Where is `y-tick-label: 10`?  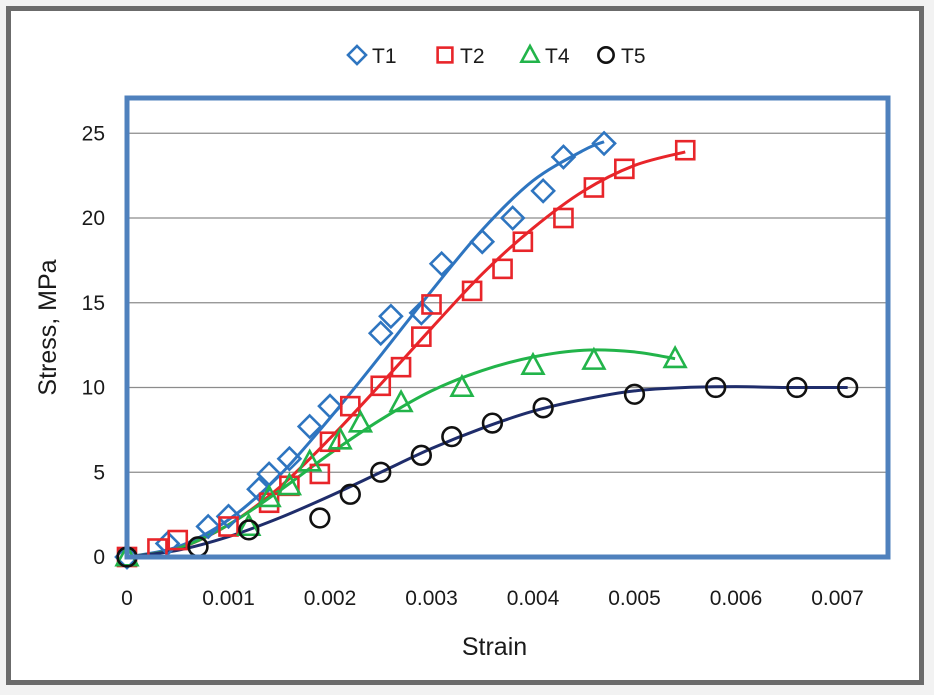 y-tick-label: 10 is located at coordinates (93, 388).